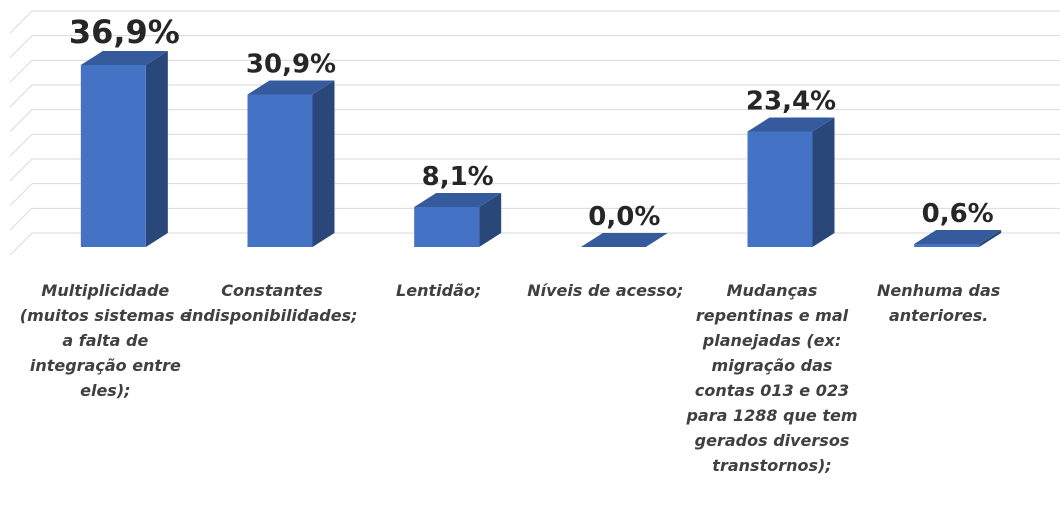 The height and width of the screenshot is (506, 1060). Describe the element at coordinates (605, 290) in the screenshot. I see `x-tick-label: Níveis de acesso;` at that location.